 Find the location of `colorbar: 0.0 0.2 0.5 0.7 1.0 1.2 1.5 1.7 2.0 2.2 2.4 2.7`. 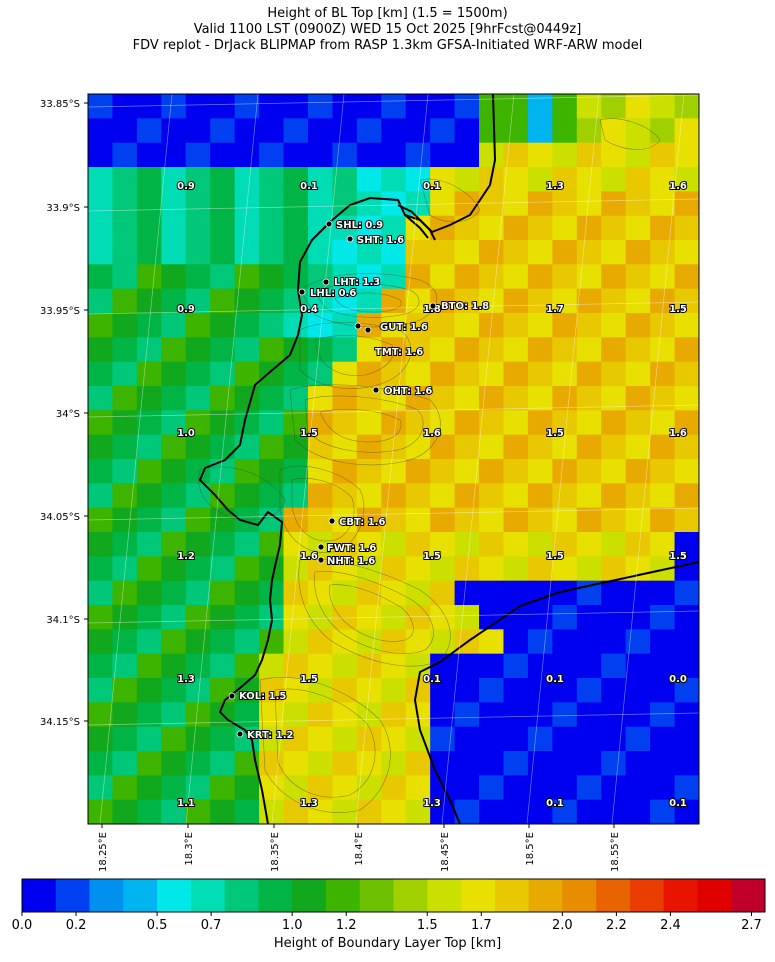

colorbar: 0.0 0.2 0.5 0.7 1.0 1.2 1.5 1.7 2.0 2.2 2.4 2.7 is located at coordinates (389, 905).